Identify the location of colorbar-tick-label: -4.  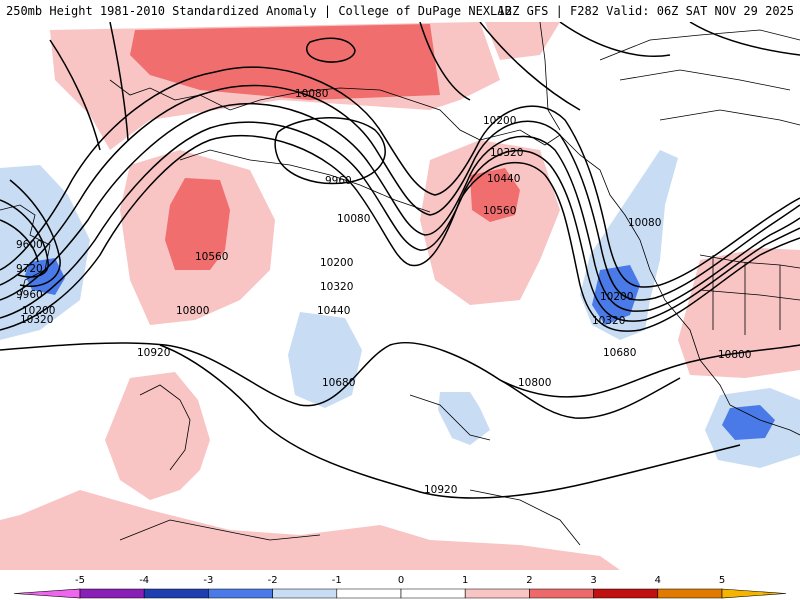
(144, 580).